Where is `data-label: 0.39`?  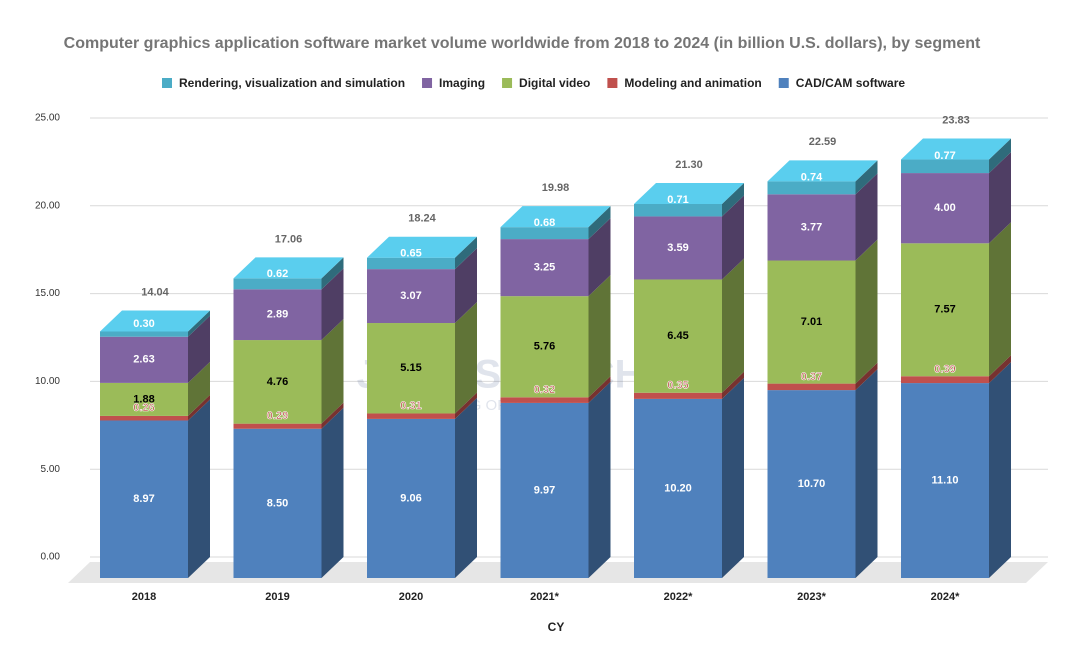 data-label: 0.39 is located at coordinates (944, 370).